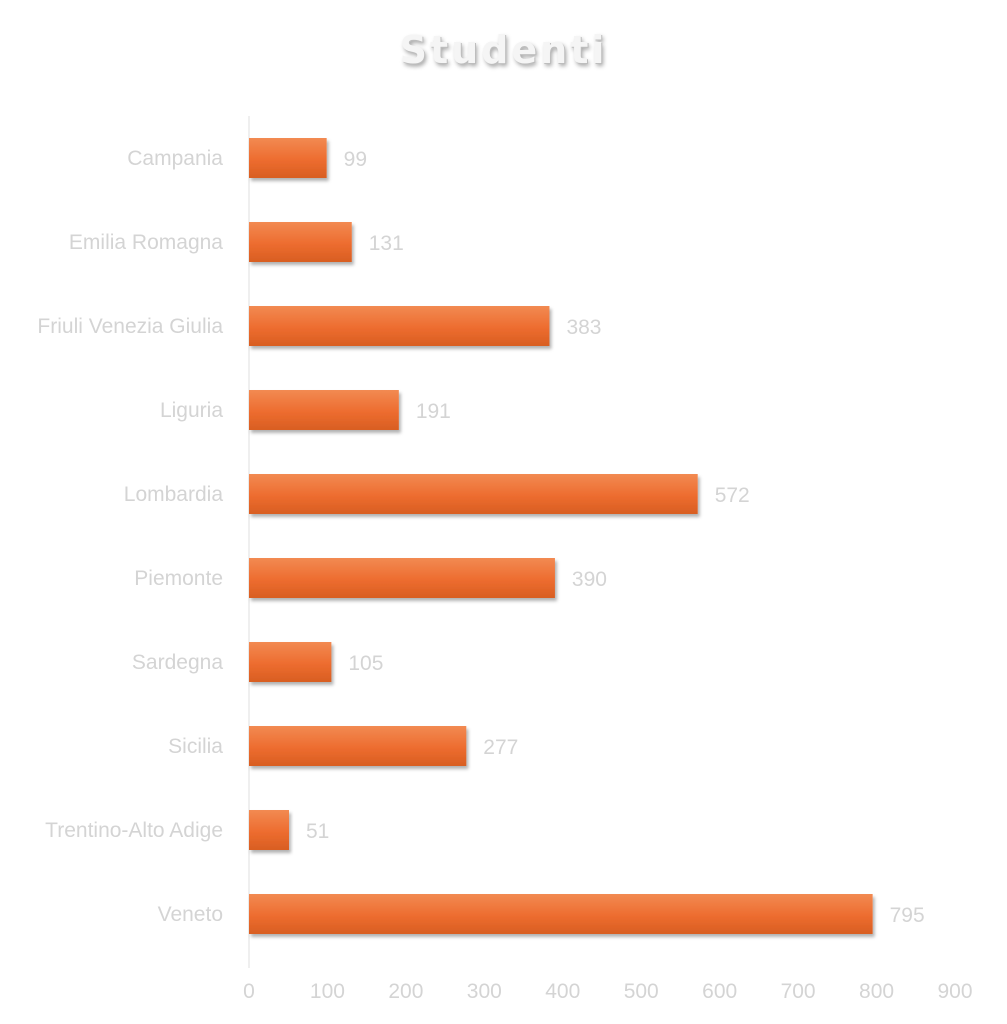 Image resolution: width=1007 pixels, height=1024 pixels. What do you see at coordinates (365, 663) in the screenshot?
I see `data-label: 105` at bounding box center [365, 663].